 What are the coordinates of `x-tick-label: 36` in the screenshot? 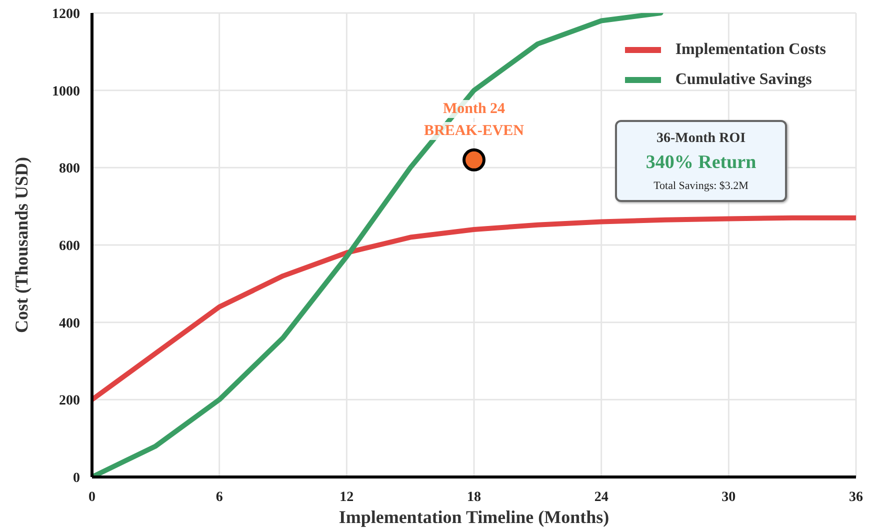 It's located at (856, 497).